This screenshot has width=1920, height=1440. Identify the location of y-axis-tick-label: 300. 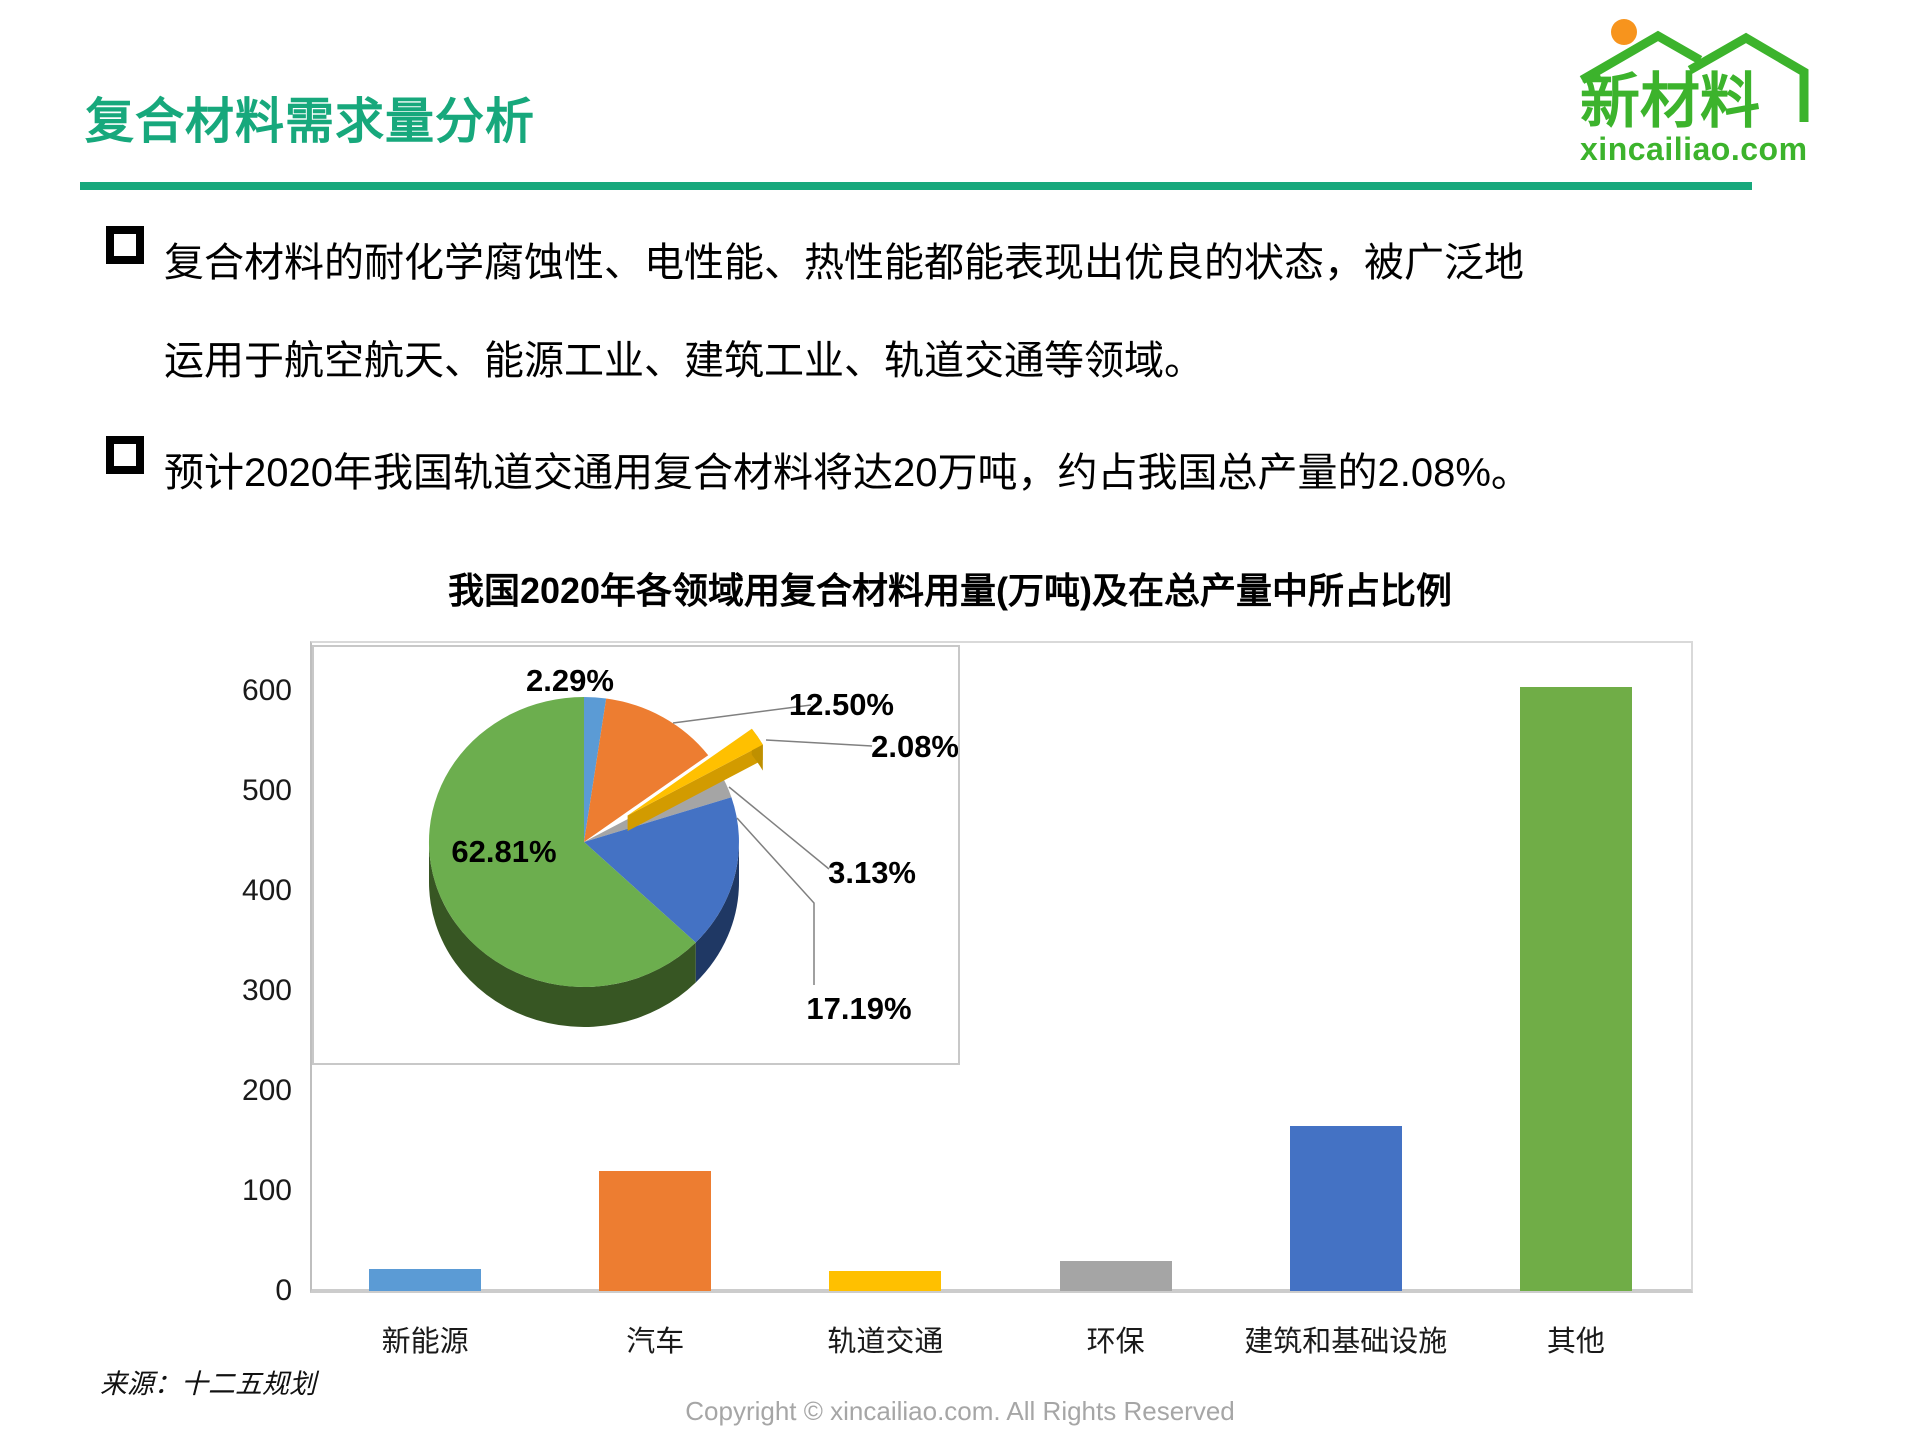
(266, 990).